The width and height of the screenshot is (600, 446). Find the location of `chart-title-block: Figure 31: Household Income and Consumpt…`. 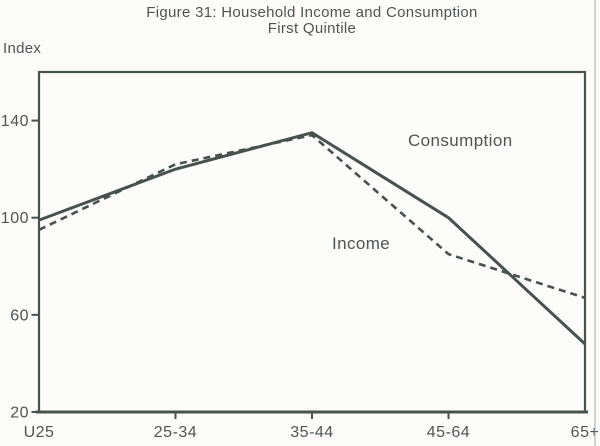

chart-title-block: Figure 31: Household Income and Consumpt… is located at coordinates (312, 21).